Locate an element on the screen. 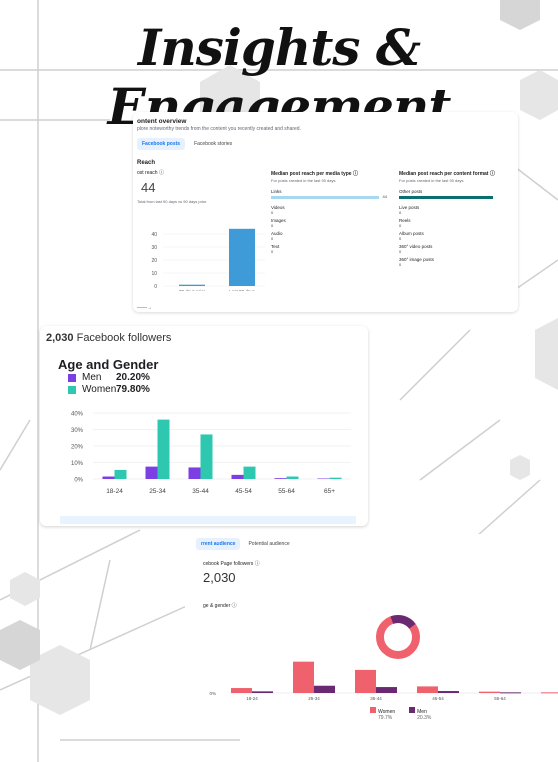  legend-value: 20.20% is located at coordinates (133, 377).